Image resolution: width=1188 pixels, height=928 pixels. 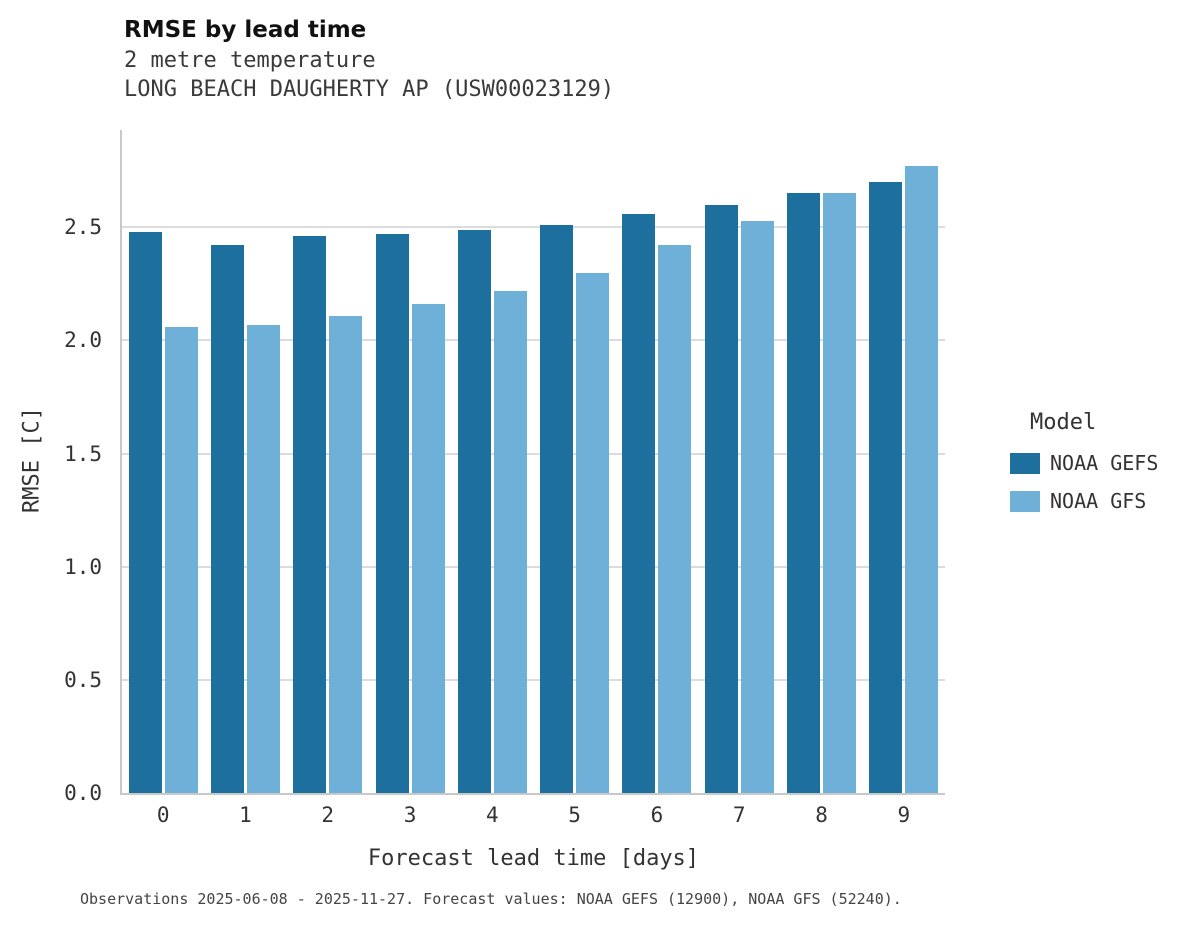 I want to click on legend-entries: NOAA GEFS NOAA GFS, so click(x=1084, y=482).